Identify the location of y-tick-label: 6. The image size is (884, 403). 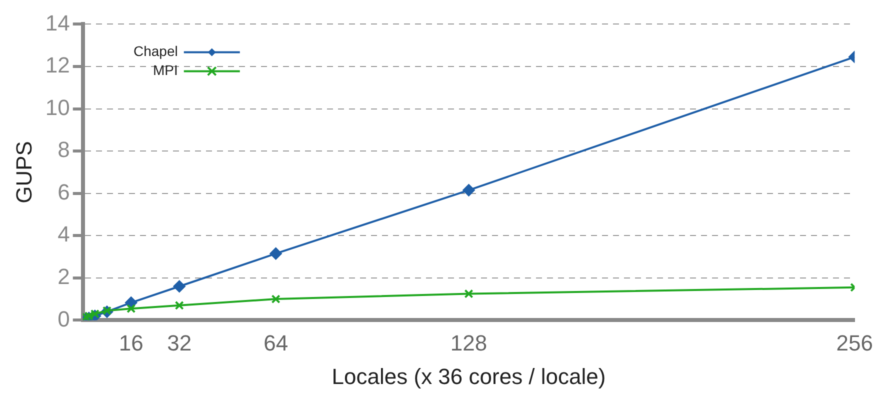
(64, 191).